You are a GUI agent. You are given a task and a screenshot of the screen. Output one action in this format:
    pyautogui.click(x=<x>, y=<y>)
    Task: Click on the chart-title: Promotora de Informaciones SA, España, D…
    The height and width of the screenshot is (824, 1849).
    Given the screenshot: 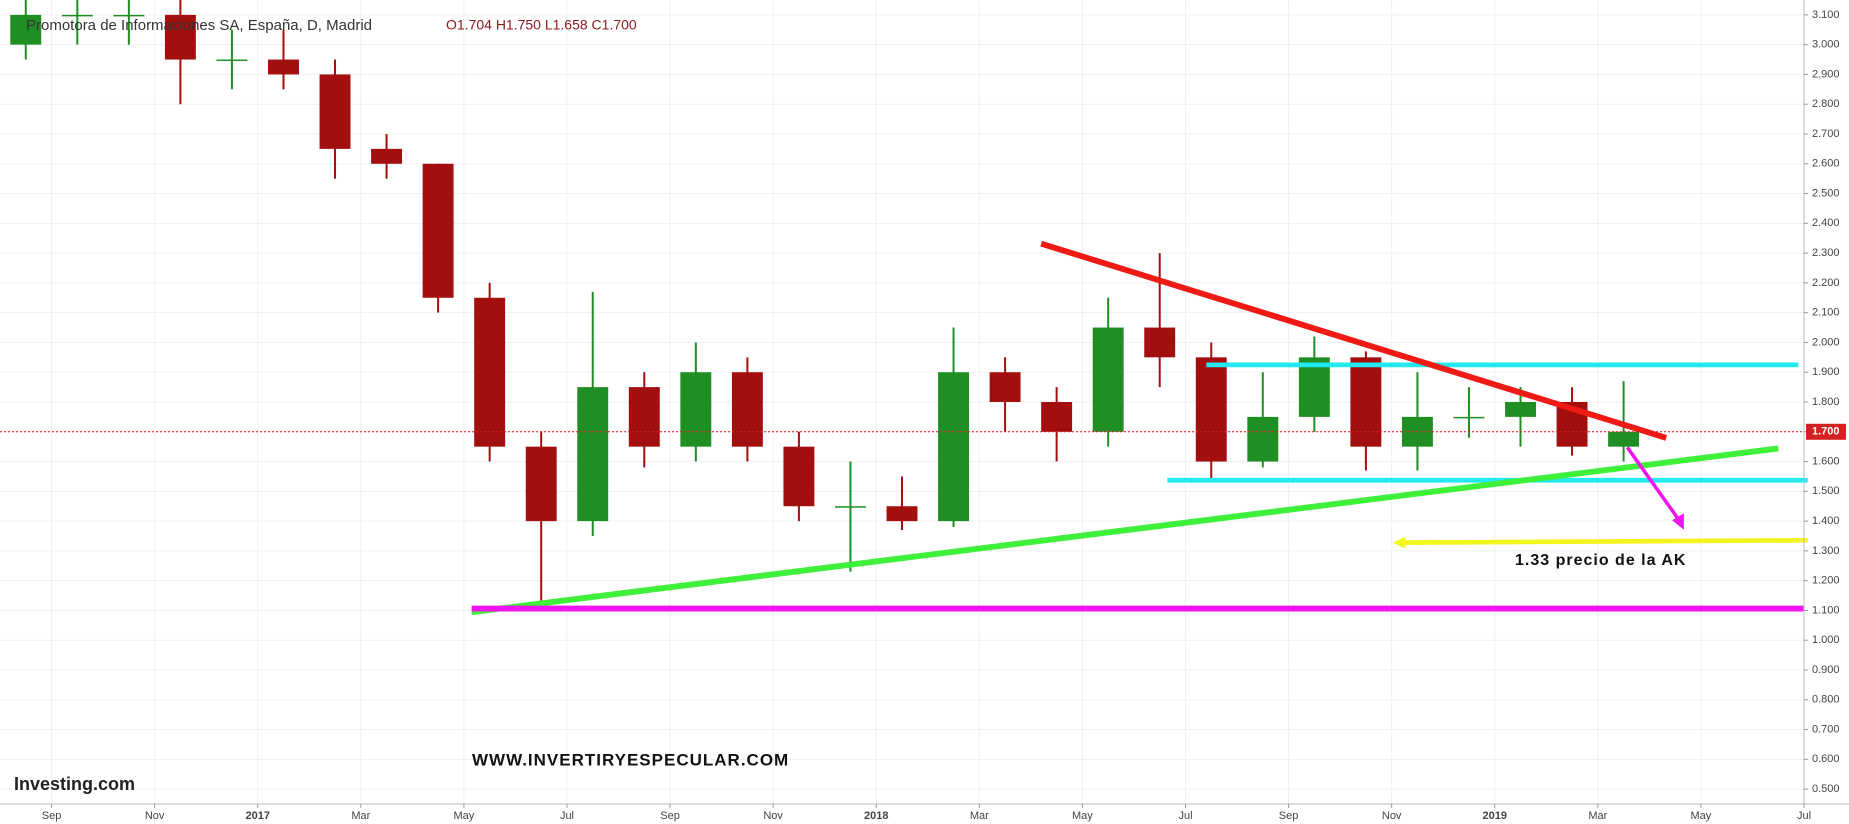 What is the action you would take?
    pyautogui.click(x=199, y=25)
    